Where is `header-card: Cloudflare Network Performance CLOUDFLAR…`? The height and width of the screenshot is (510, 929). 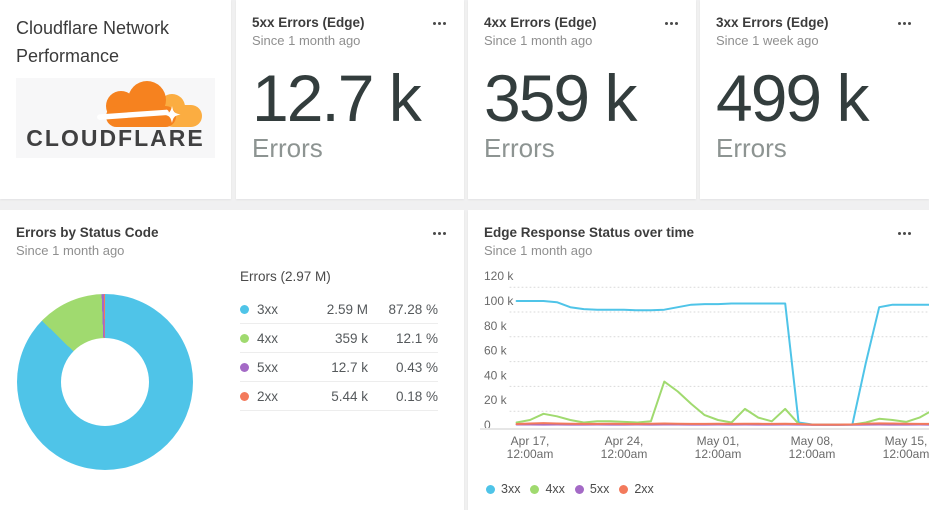 header-card: Cloudflare Network Performance CLOUDFLAR… is located at coordinates (115, 99).